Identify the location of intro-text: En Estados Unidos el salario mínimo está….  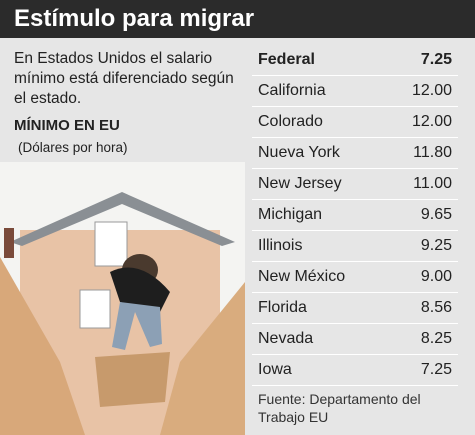
(124, 78).